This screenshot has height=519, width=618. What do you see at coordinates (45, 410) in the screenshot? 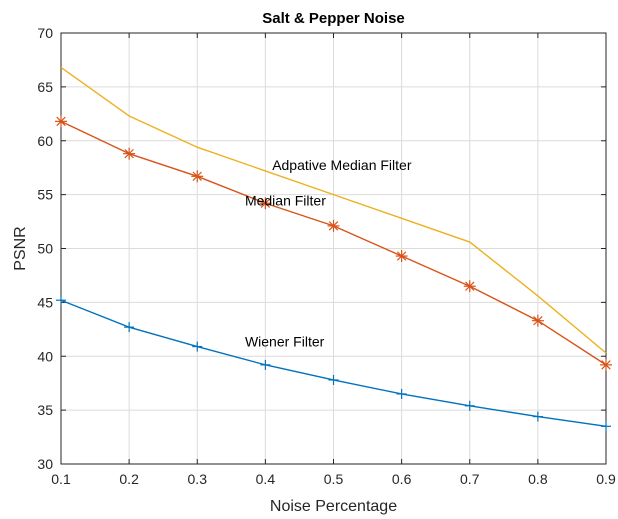
I see `y-tick-label: 35` at bounding box center [45, 410].